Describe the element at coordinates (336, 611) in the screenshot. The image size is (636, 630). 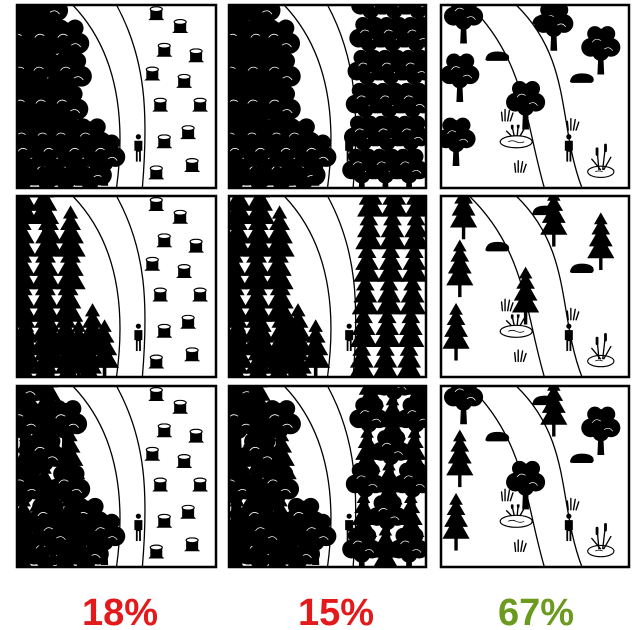
I see `percent-label-2: 15%` at that location.